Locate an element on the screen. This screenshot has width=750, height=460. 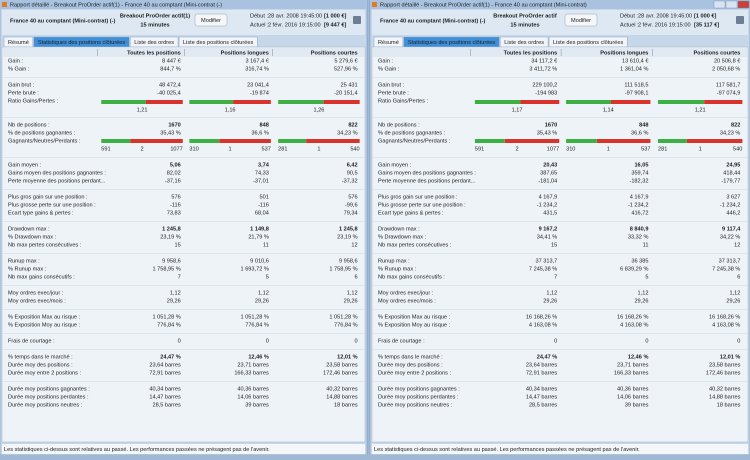
row-value: 9 117,4 is located at coordinates (731, 229).